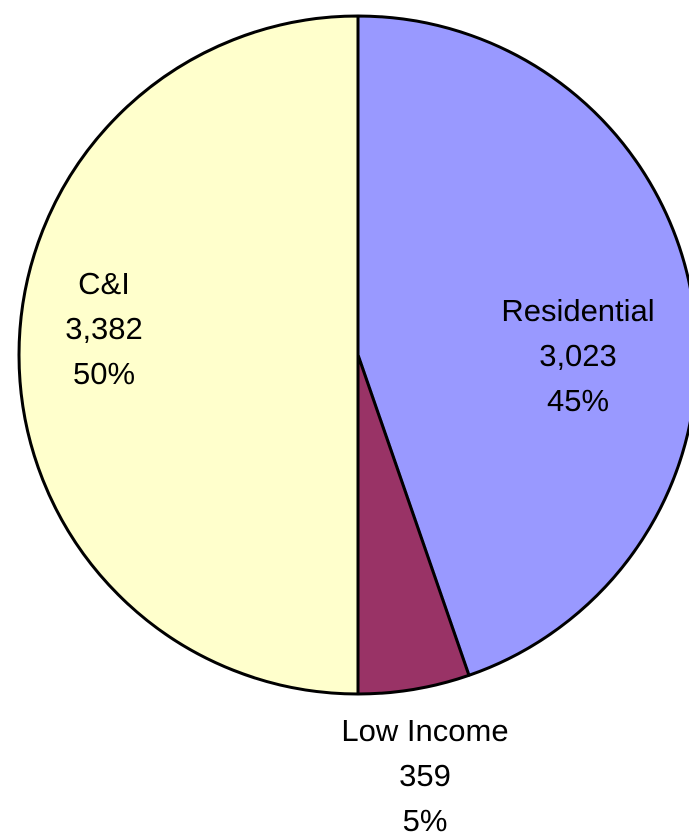  Describe the element at coordinates (578, 355) in the screenshot. I see `slice-value-label: 3,023` at that location.